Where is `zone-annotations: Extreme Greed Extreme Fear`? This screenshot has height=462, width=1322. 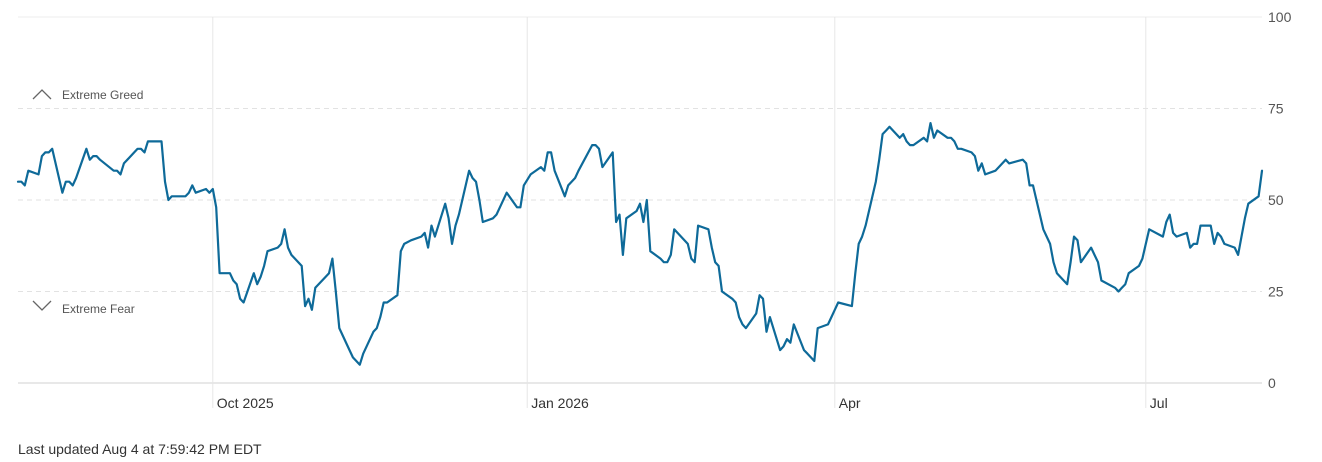 zone-annotations: Extreme Greed Extreme Fear is located at coordinates (87, 202).